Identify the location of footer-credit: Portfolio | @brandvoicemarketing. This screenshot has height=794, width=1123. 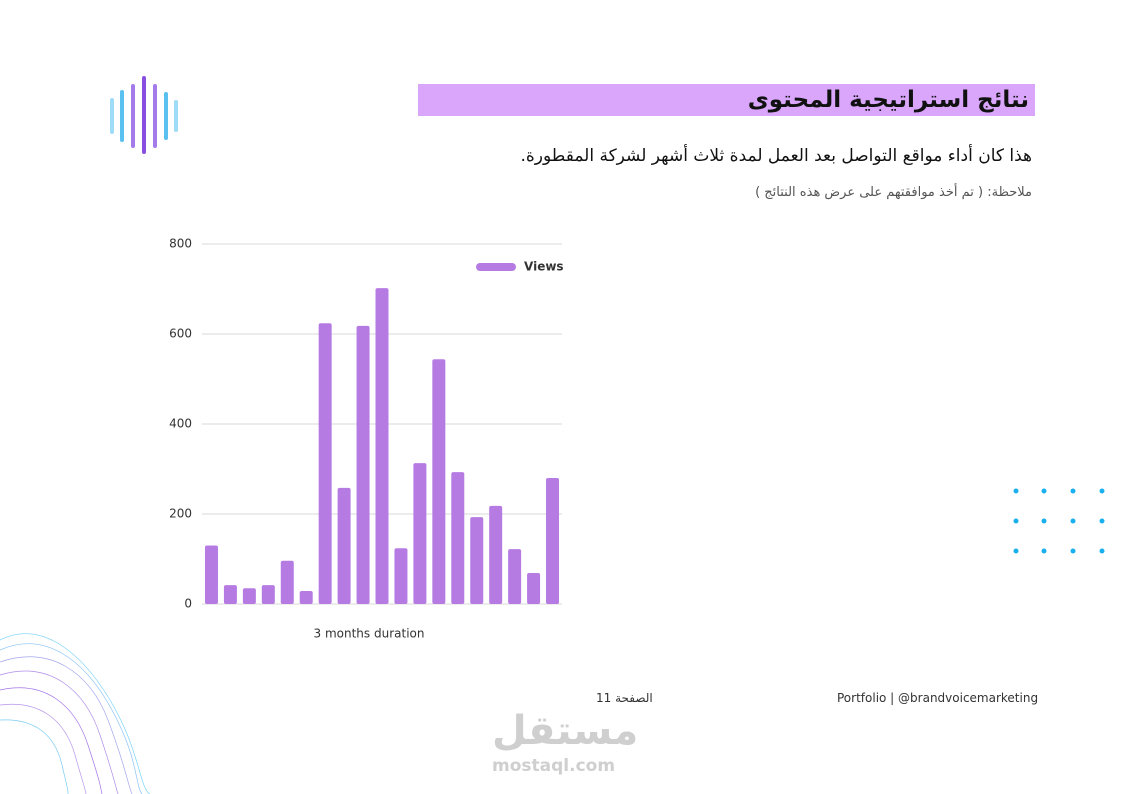
(938, 698).